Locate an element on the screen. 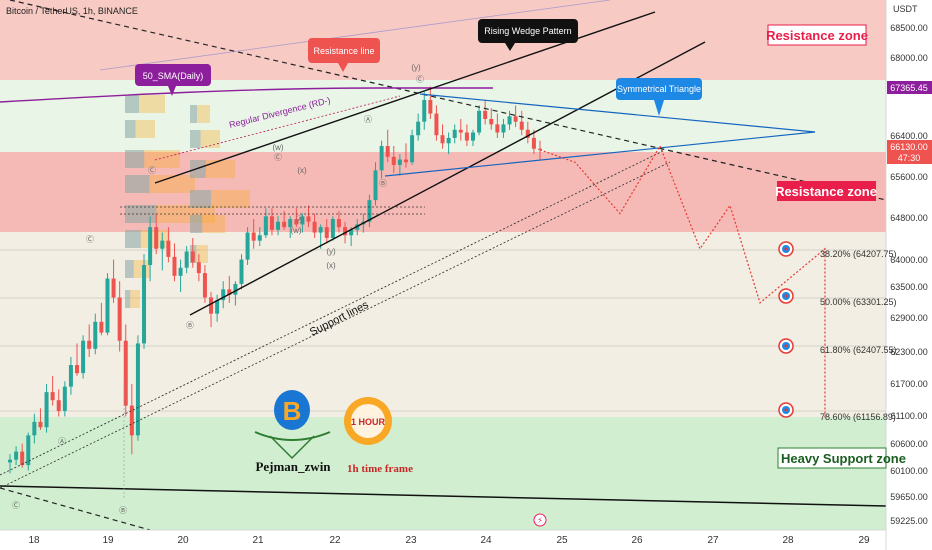 This screenshot has width=932, height=550. price-tick-label: 59650.00 is located at coordinates (909, 497).